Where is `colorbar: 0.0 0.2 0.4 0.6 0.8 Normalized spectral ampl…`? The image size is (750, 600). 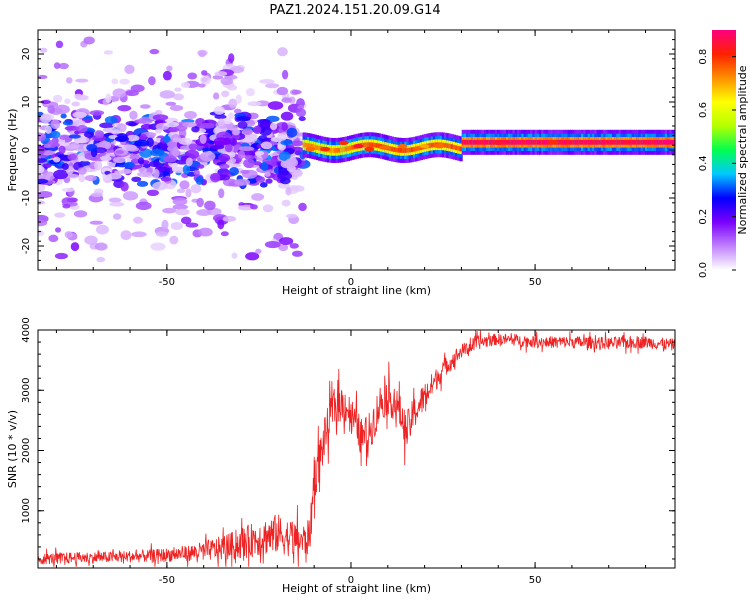 colorbar: 0.0 0.2 0.4 0.6 0.8 Normalized spectral ampl… is located at coordinates (723, 154).